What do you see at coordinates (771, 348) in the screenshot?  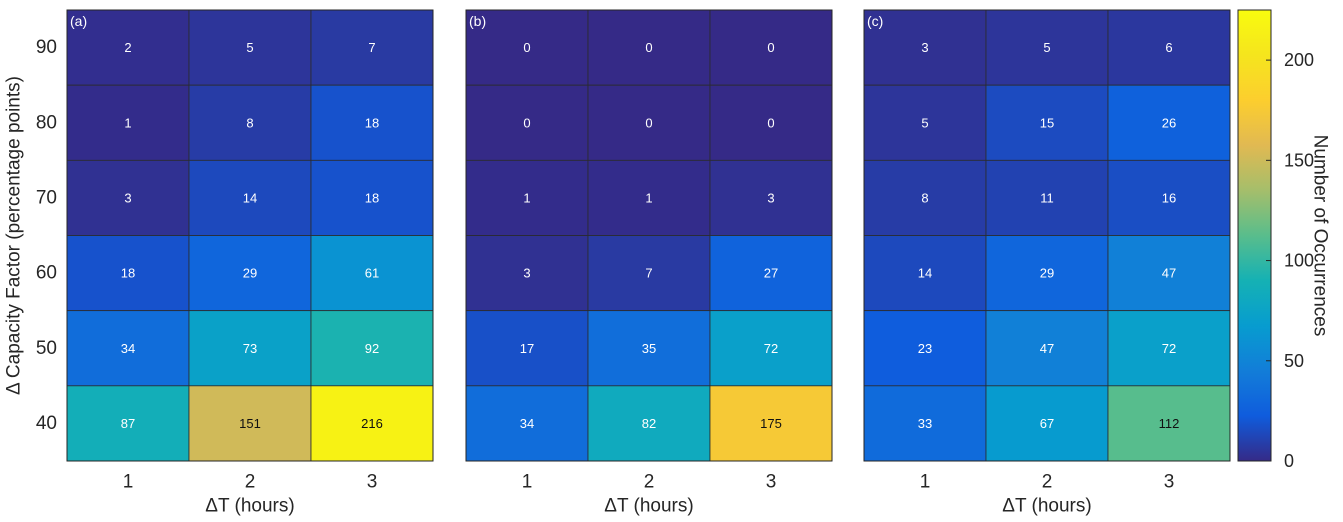 I see `cell-value-label: 72` at bounding box center [771, 348].